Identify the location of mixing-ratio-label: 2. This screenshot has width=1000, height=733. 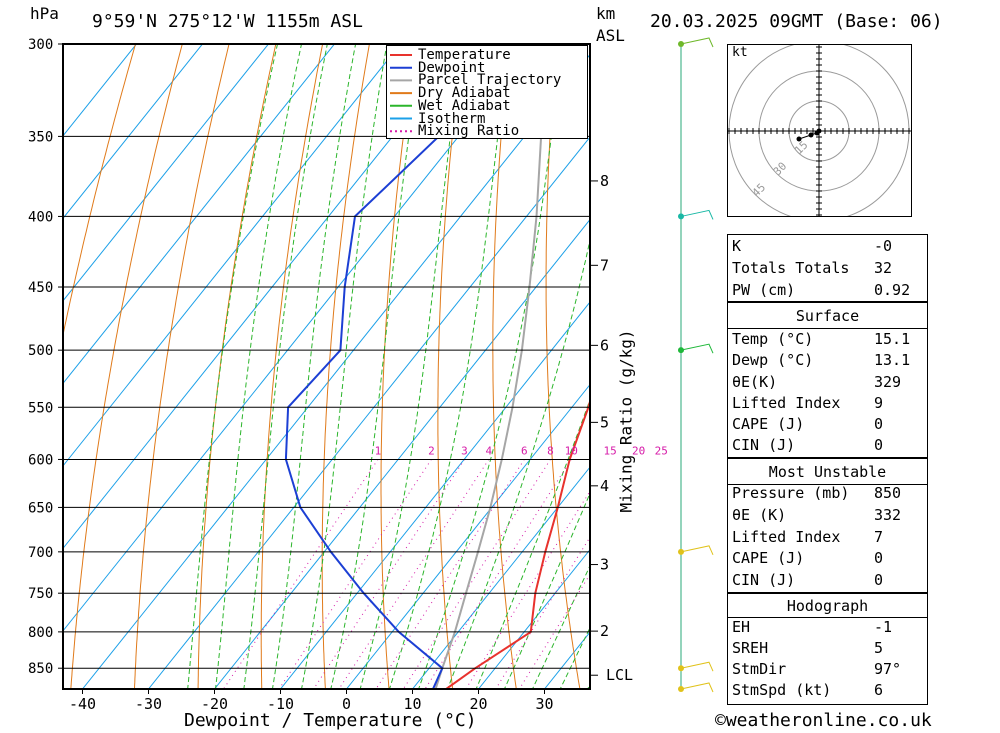
(431, 450).